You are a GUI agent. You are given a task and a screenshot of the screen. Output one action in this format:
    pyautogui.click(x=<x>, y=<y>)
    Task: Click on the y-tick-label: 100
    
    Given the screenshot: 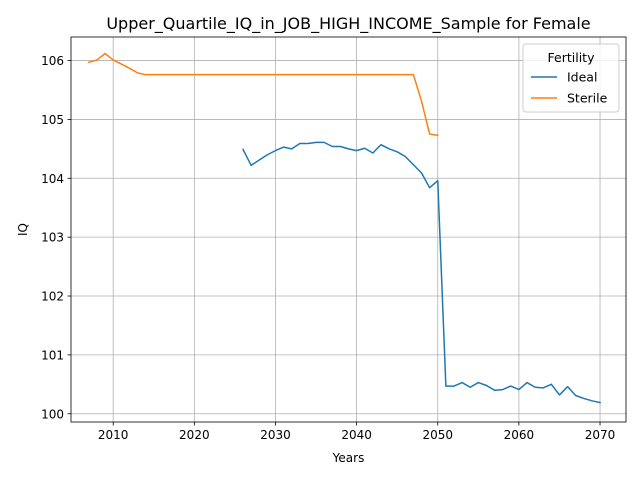 What is the action you would take?
    pyautogui.click(x=52, y=414)
    